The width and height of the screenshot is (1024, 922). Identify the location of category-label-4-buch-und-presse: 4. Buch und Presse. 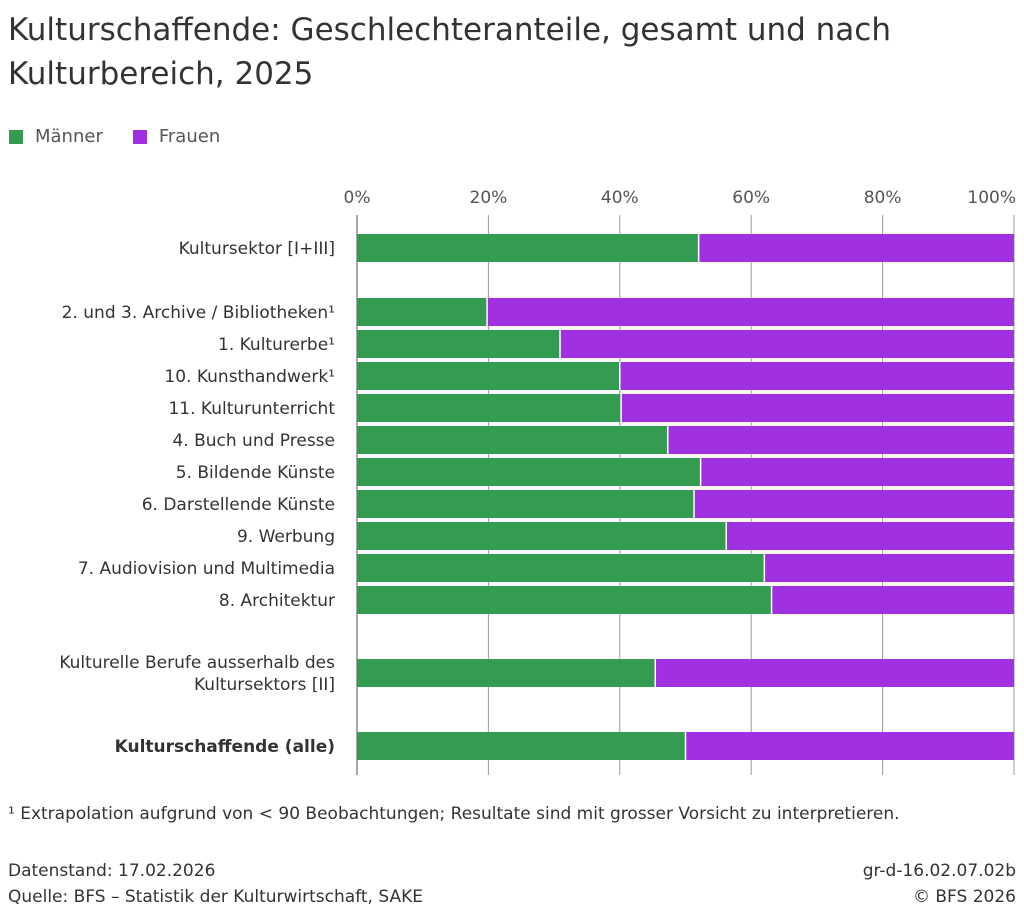
(253, 441).